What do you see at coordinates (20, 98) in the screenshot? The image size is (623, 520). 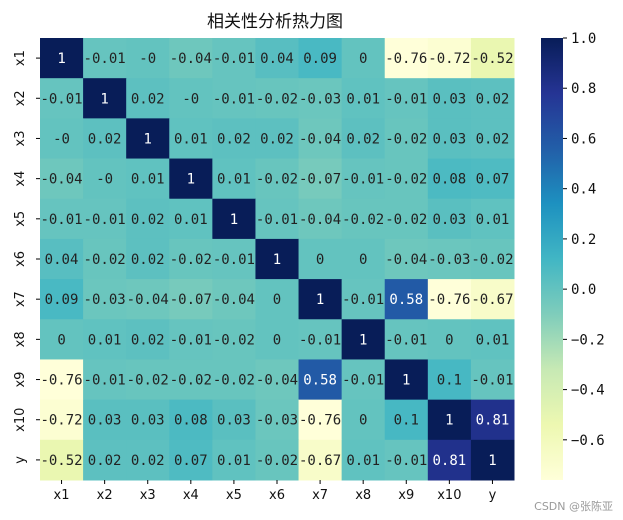 I see `y-tick-label: x2` at bounding box center [20, 98].